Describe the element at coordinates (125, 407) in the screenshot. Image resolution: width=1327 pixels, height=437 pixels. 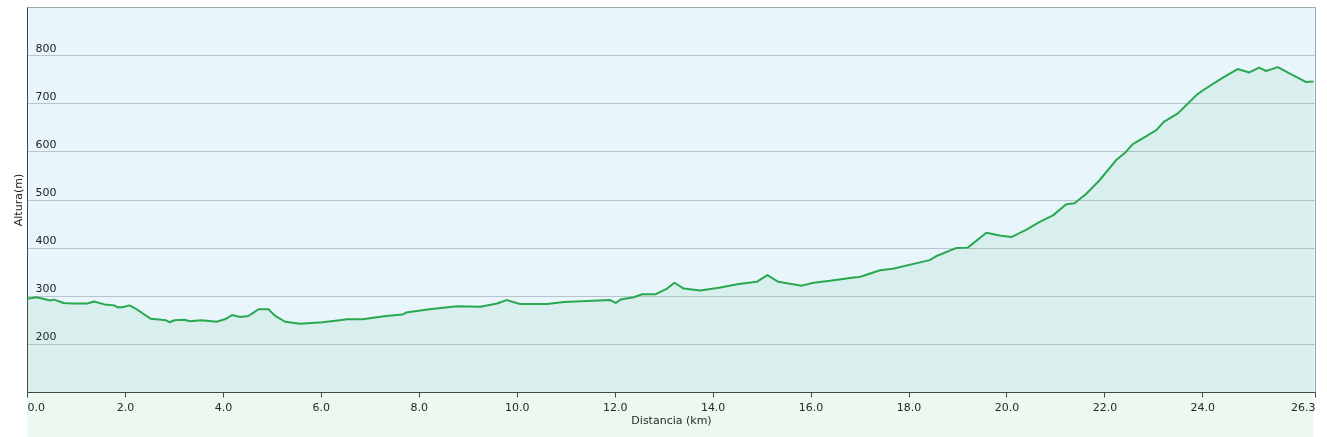
I see `x-tick-label: 2.0` at that location.